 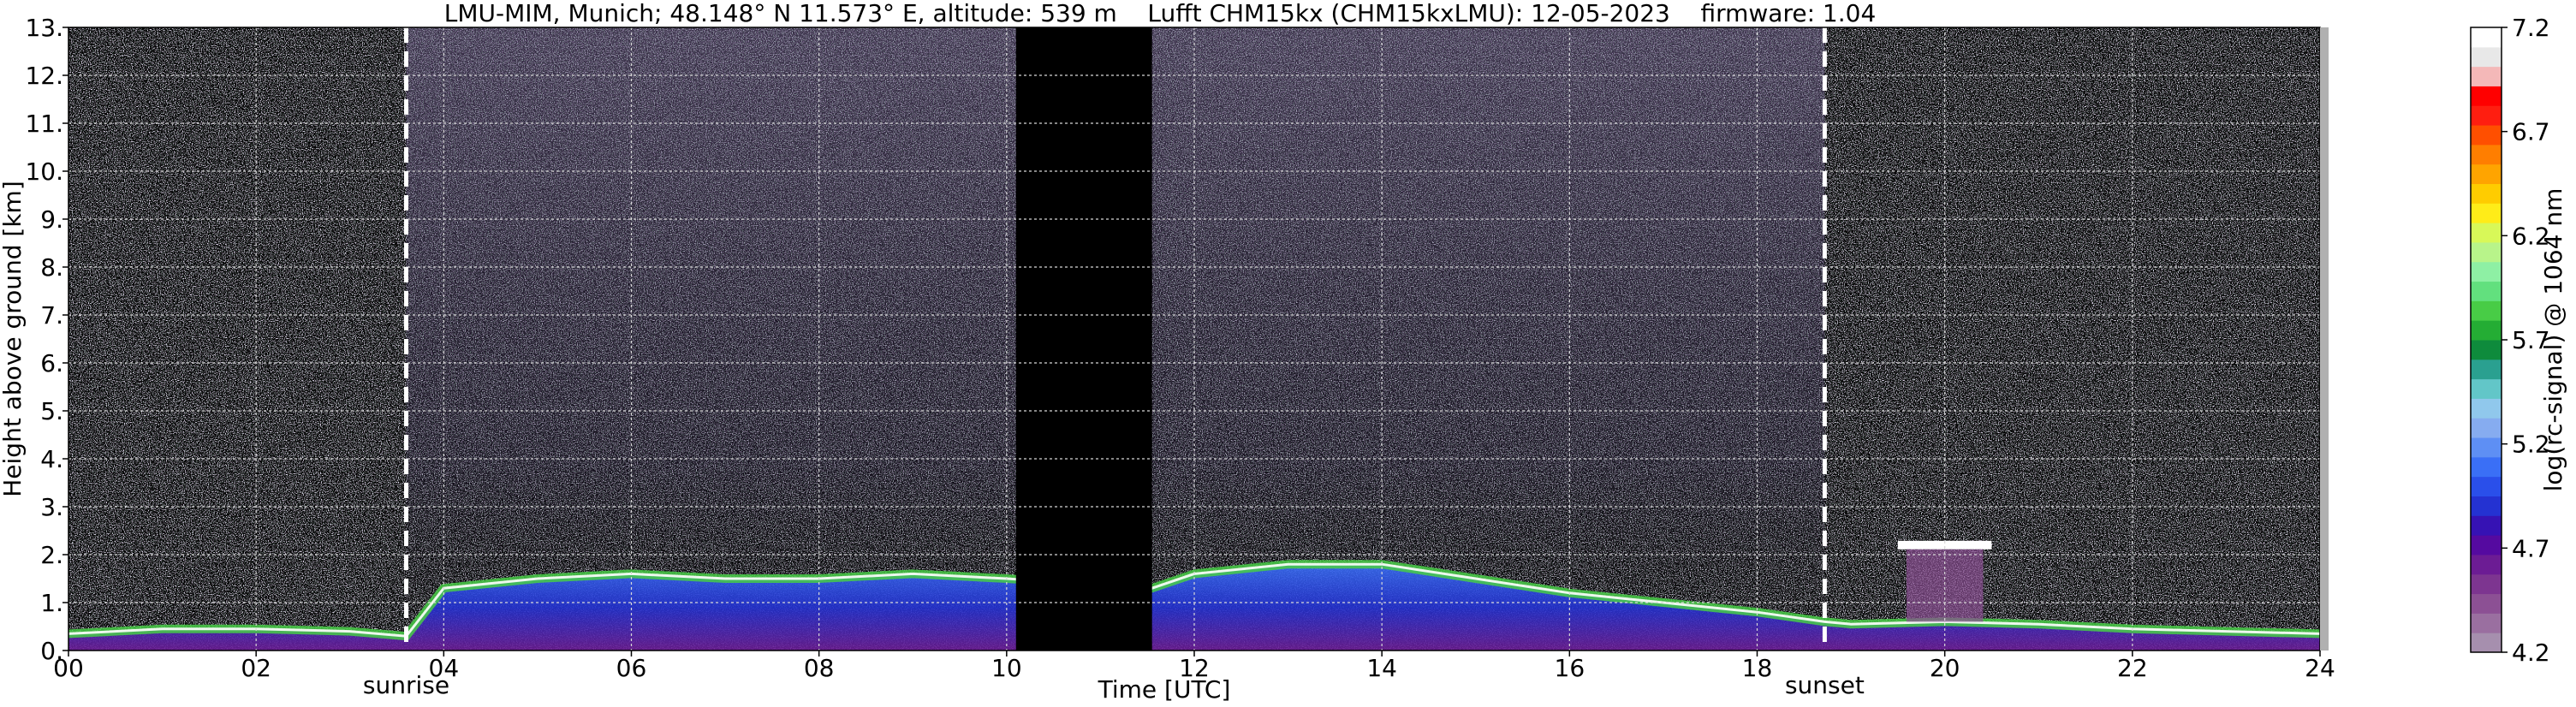 I want to click on colorbar-tick-label: 6.2, so click(x=2531, y=236).